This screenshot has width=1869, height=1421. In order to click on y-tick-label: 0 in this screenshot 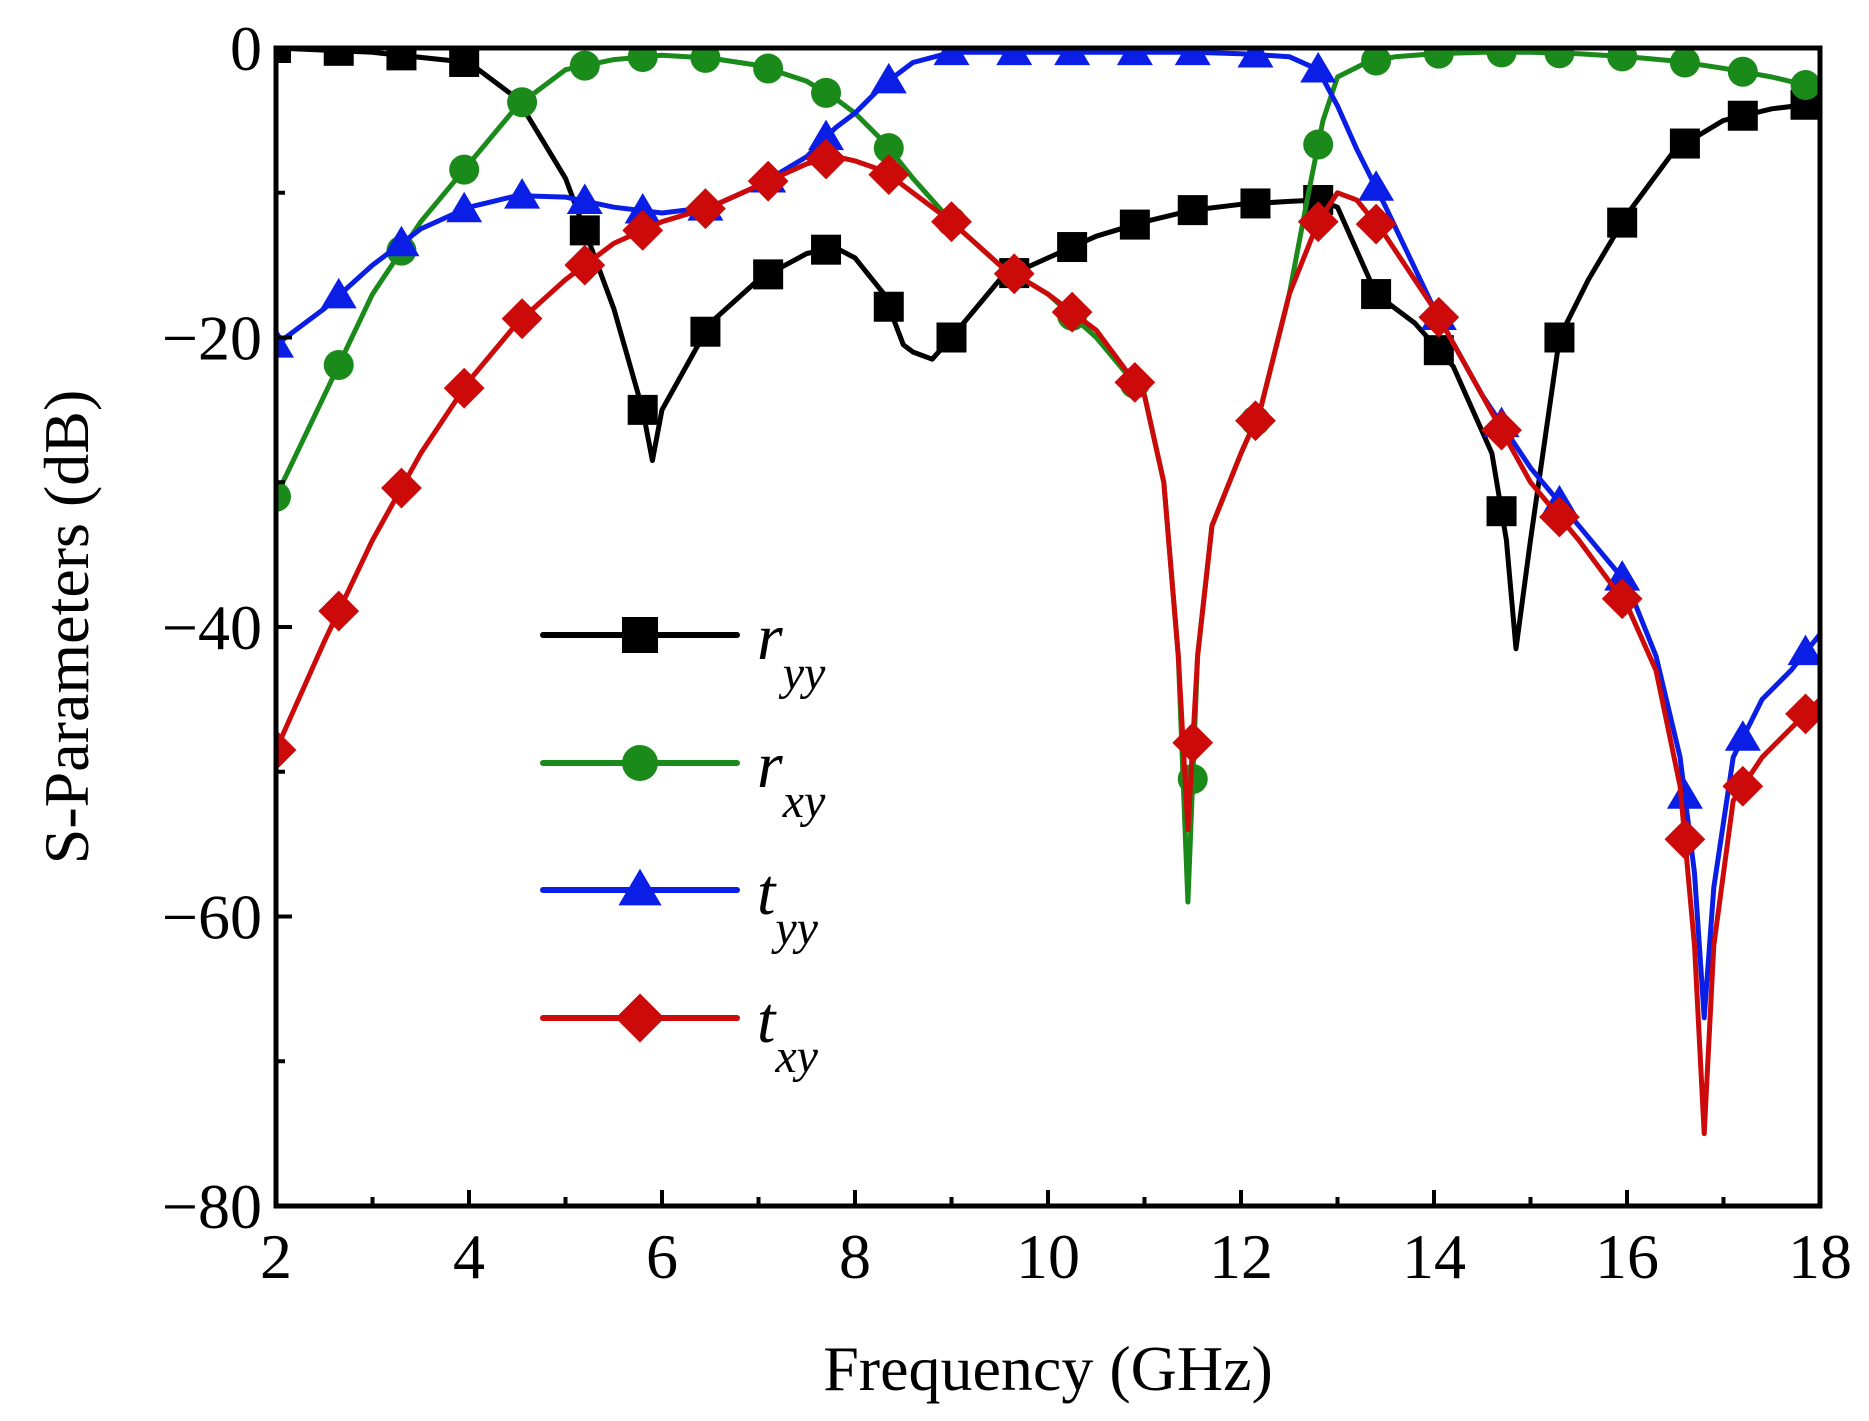, I will do `click(246, 48)`.